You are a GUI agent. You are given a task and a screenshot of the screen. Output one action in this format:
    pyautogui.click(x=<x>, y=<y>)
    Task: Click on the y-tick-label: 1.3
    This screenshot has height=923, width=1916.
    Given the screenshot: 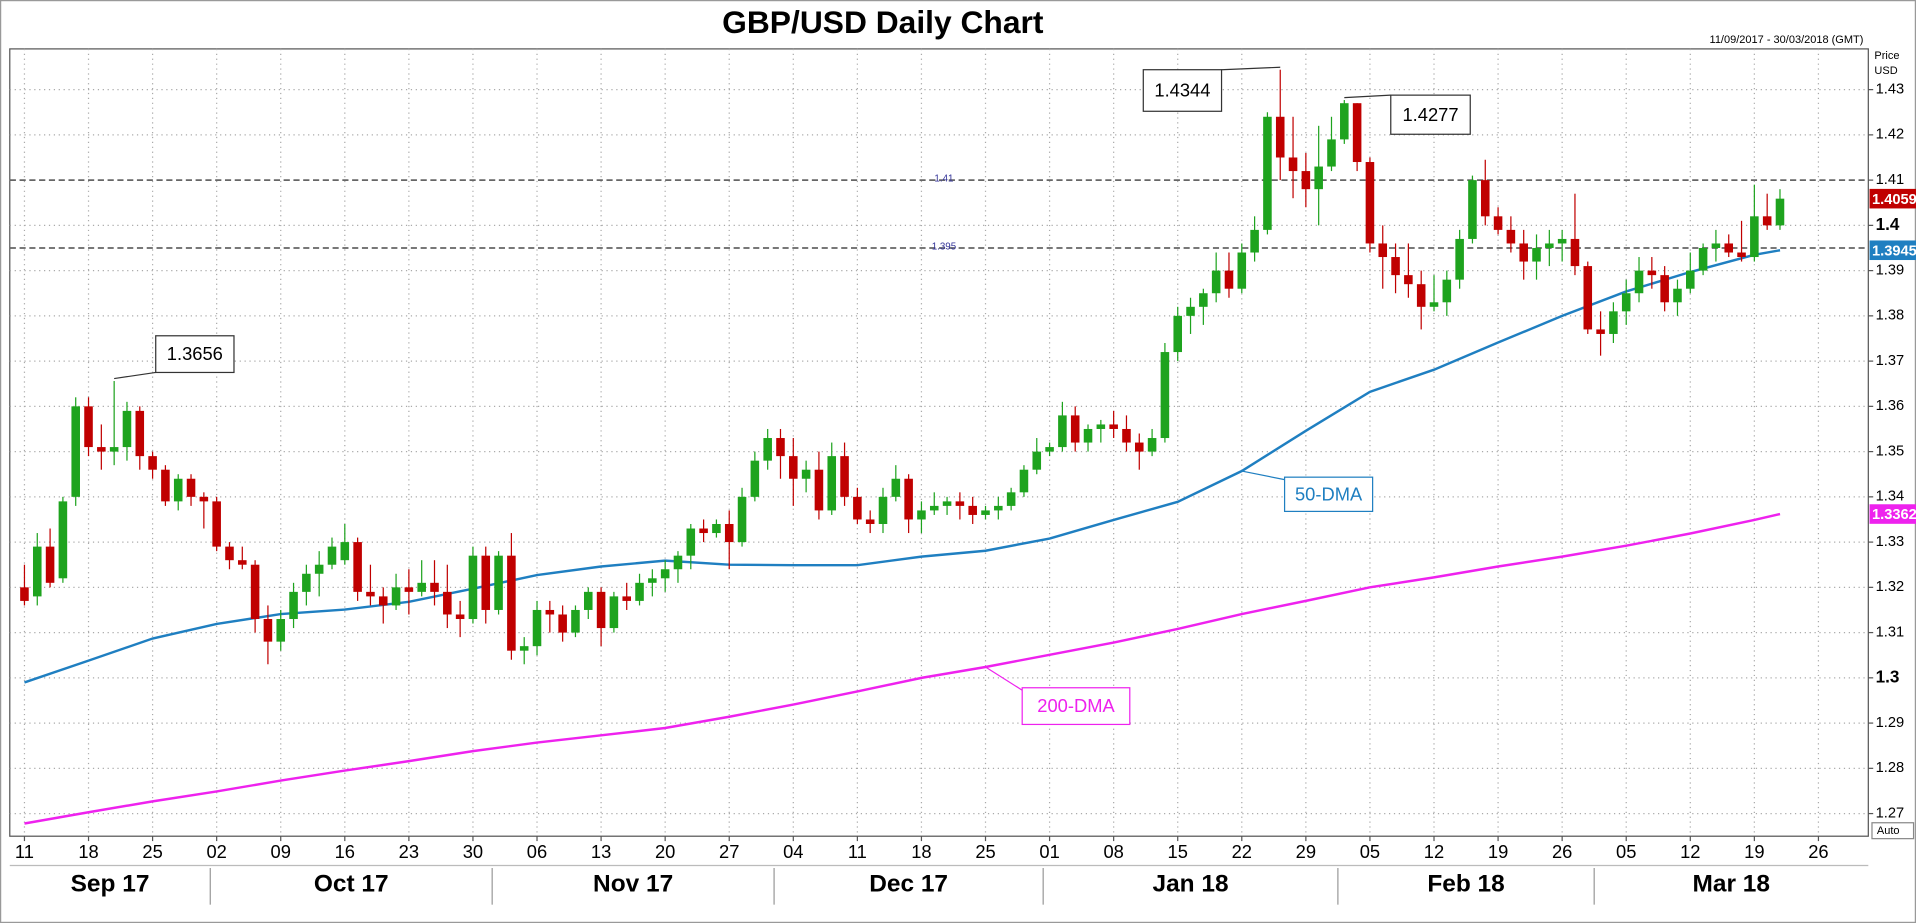 What is the action you would take?
    pyautogui.click(x=1888, y=676)
    